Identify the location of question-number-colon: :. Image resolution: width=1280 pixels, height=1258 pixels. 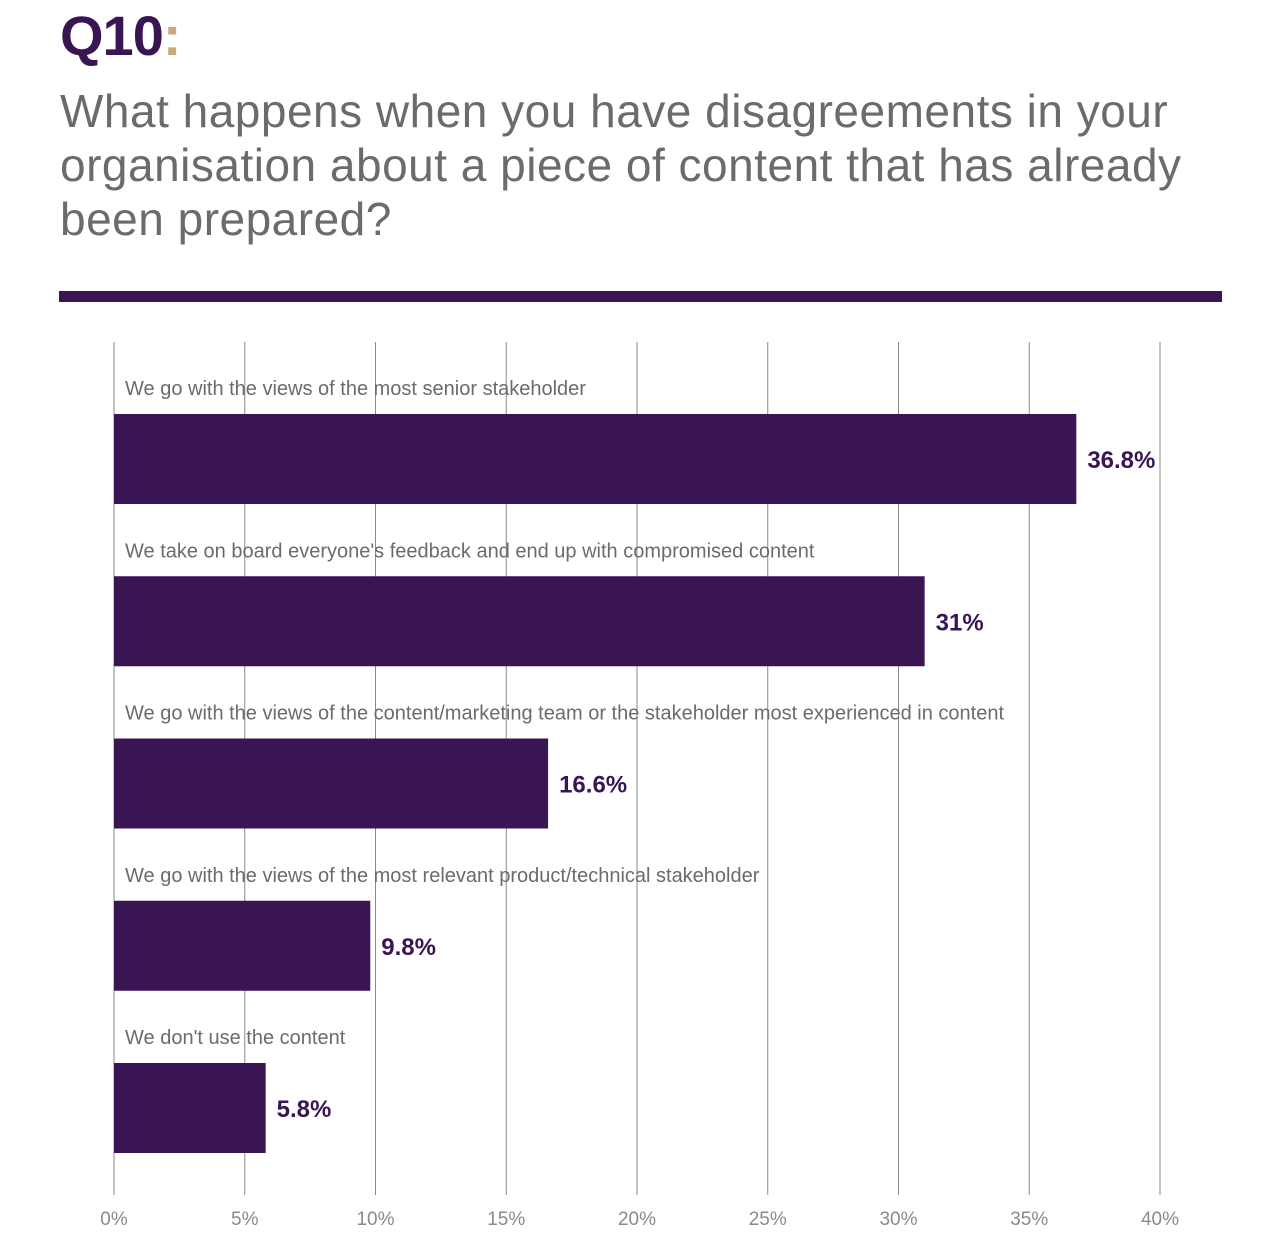
(172, 35).